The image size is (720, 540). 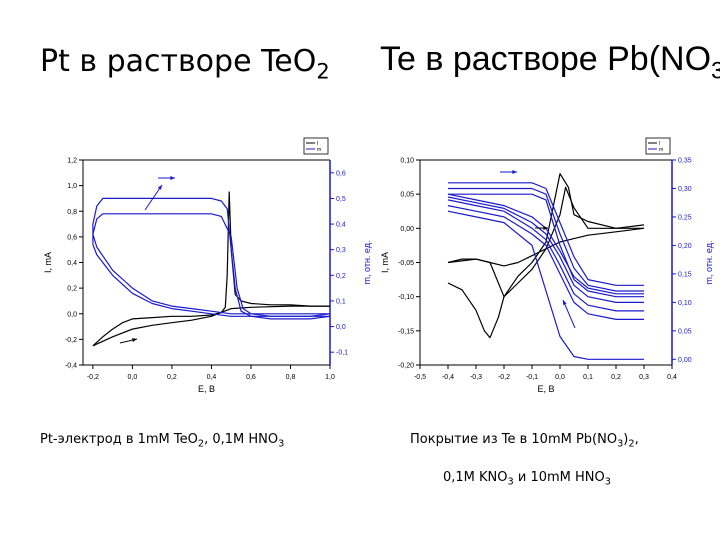 What do you see at coordinates (71, 366) in the screenshot?
I see `y-left-tick-label: -0,4` at bounding box center [71, 366].